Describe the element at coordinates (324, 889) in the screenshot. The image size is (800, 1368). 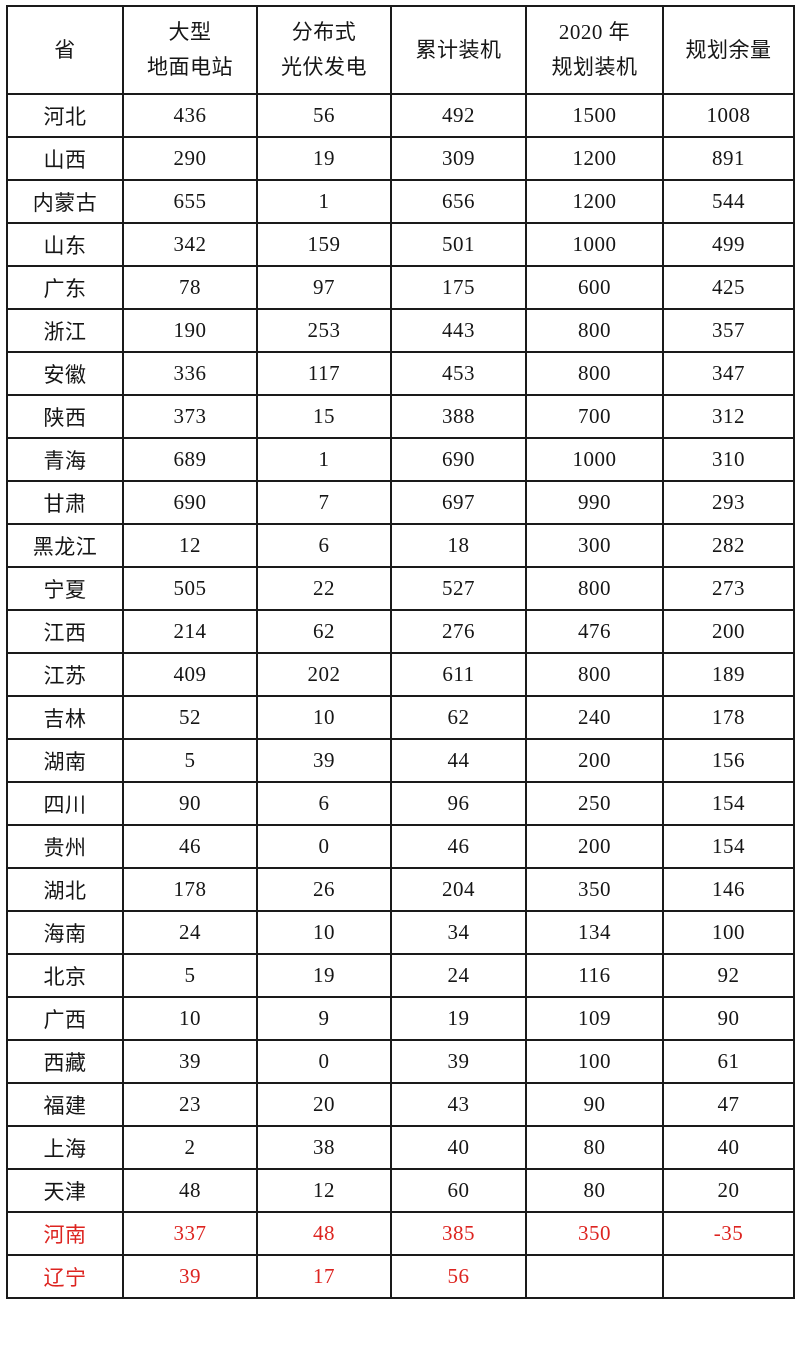
I see `value-cell: 26` at that location.